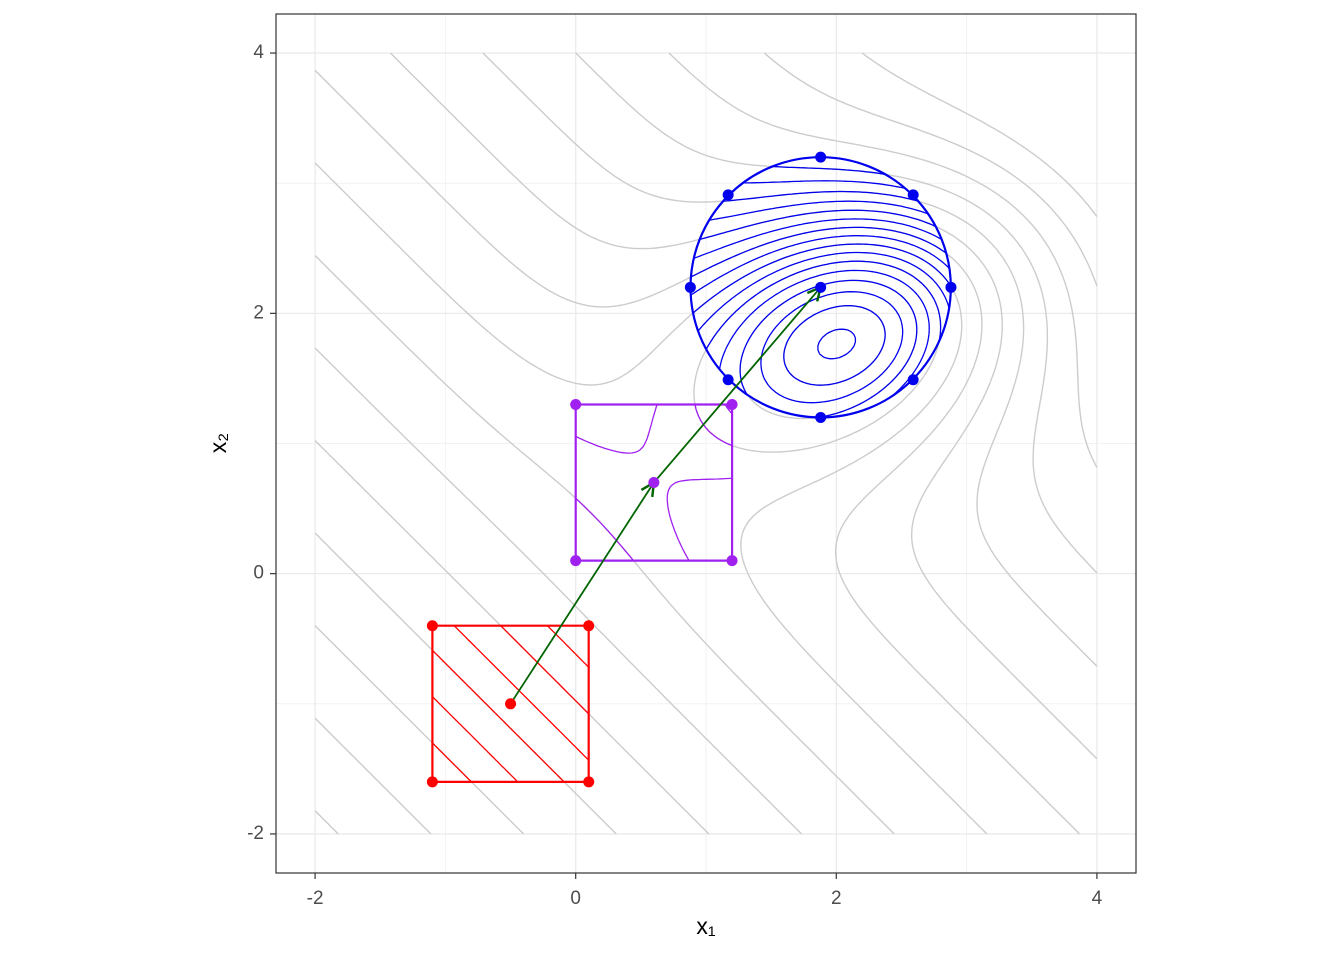 The height and width of the screenshot is (960, 1344). Describe the element at coordinates (1097, 898) in the screenshot. I see `x-tick-label: 4` at that location.